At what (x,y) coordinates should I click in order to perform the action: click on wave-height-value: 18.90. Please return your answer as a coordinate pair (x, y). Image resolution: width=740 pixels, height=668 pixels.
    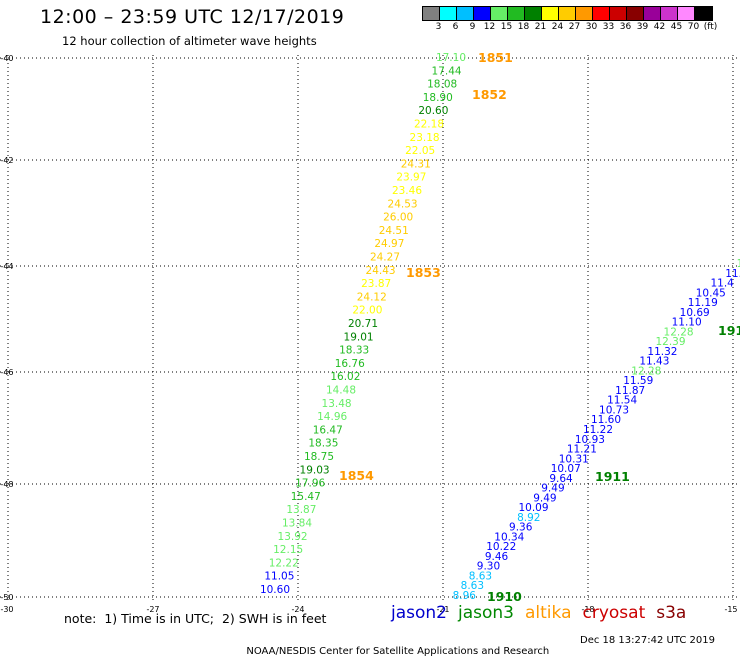
    Looking at the image, I should click on (438, 98).